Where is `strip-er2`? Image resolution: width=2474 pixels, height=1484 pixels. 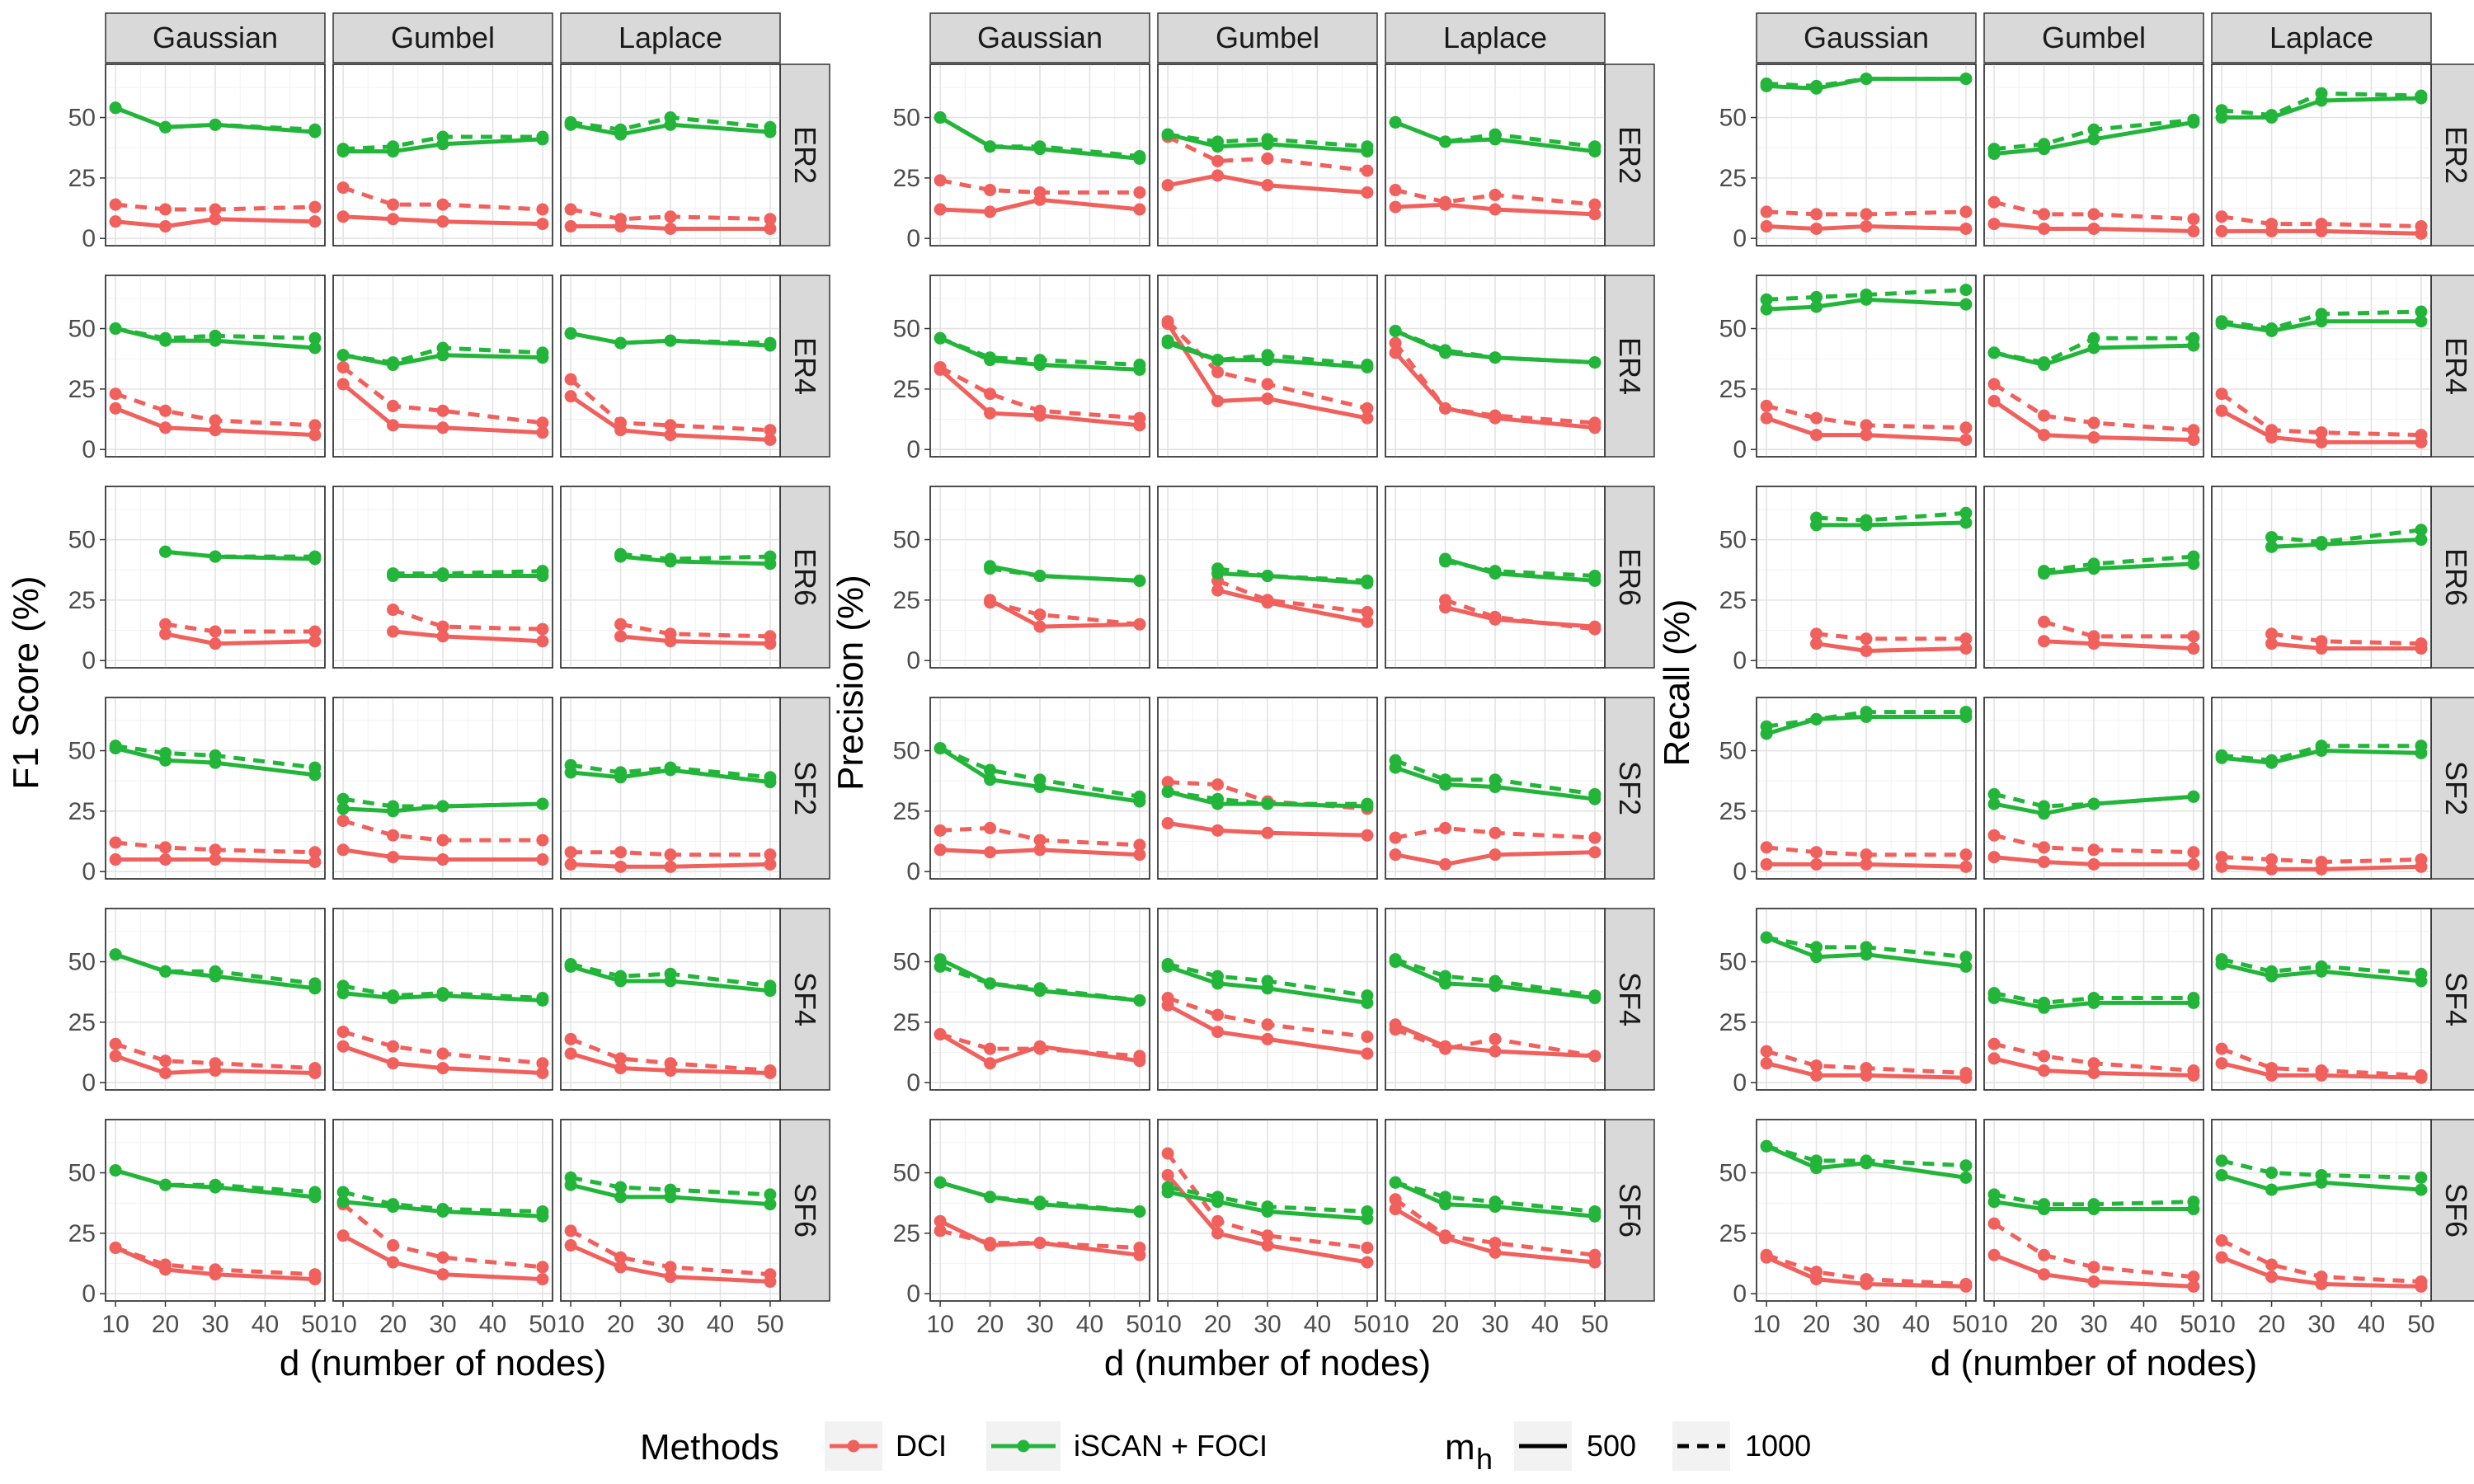 strip-er2 is located at coordinates (804, 155).